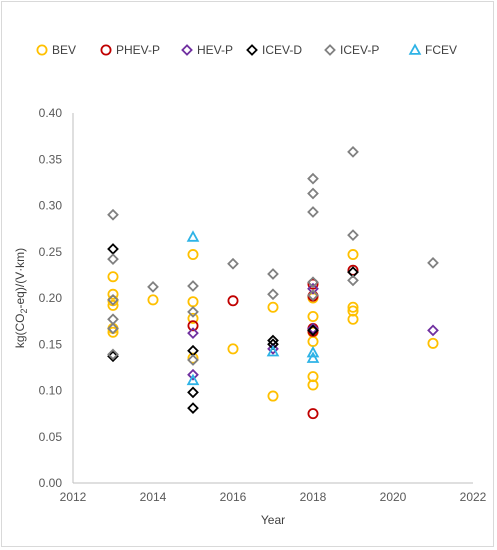  What do you see at coordinates (51, 252) in the screenshot?
I see `y-tick-label: 0.25` at bounding box center [51, 252].